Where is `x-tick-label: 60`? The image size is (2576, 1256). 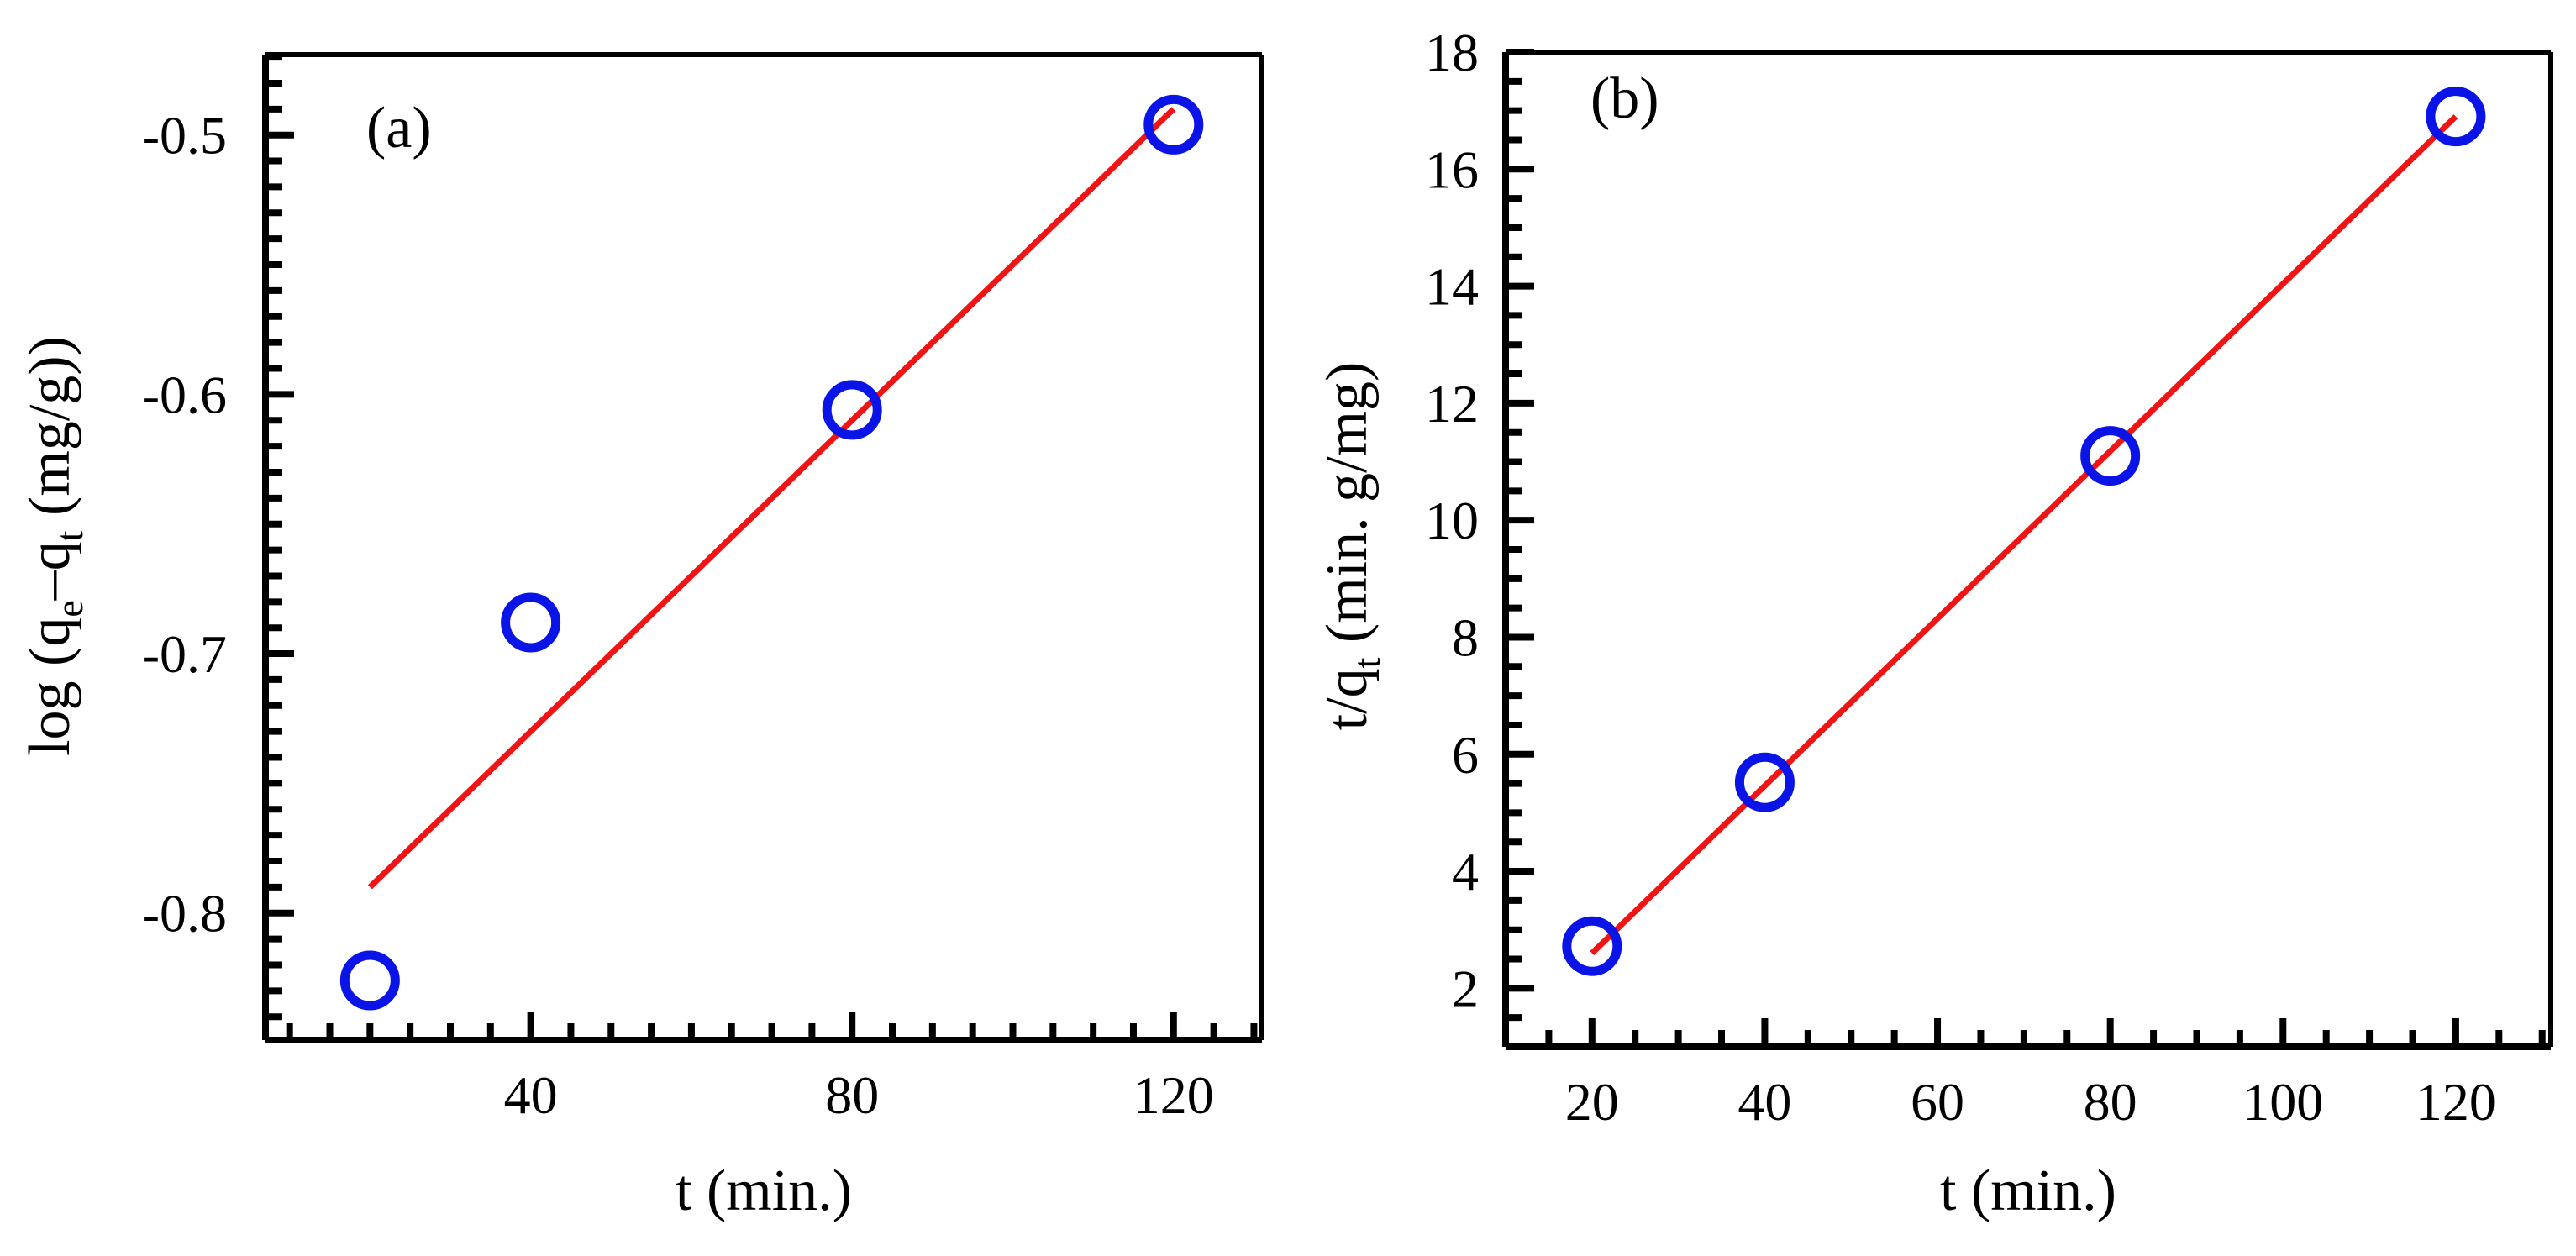 x-tick-label: 60 is located at coordinates (1937, 1102).